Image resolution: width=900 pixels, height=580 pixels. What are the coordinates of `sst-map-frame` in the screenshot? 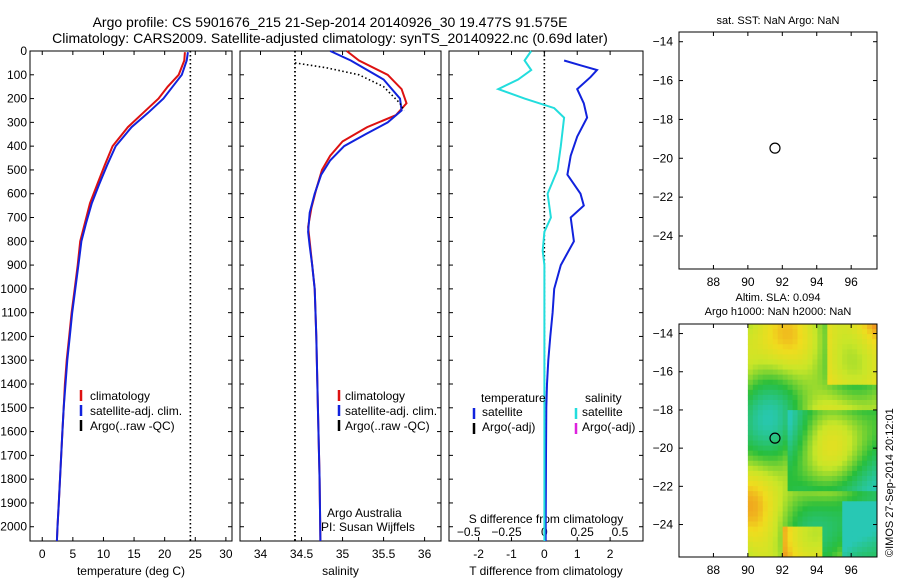 It's located at (778, 150).